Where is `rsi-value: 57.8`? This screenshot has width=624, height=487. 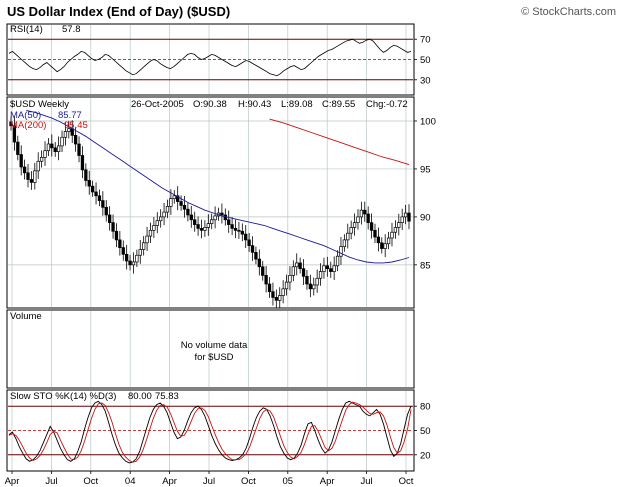
rsi-value: 57.8 is located at coordinates (71, 29).